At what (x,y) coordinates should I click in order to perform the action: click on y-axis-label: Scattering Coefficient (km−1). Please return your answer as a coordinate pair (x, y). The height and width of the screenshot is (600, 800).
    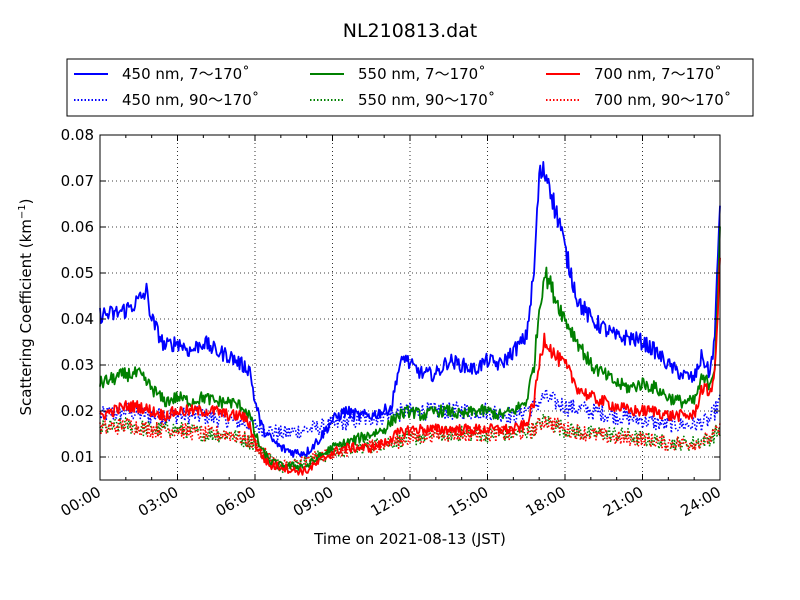
    Looking at the image, I should click on (26, 306).